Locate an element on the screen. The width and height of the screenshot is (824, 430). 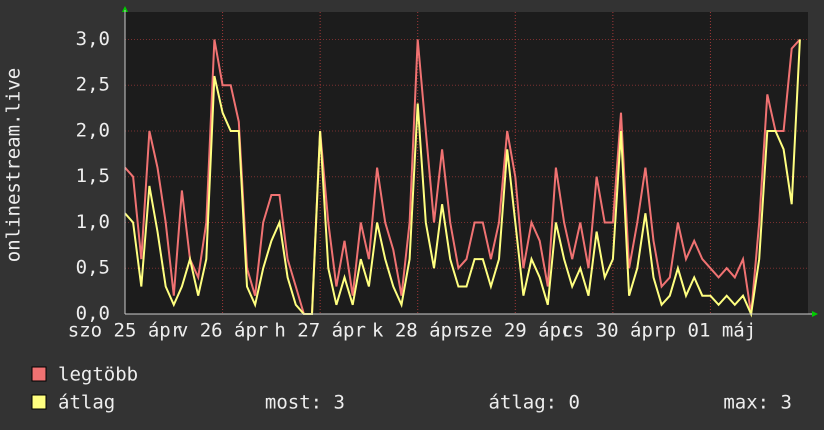
legend-label: átlag is located at coordinates (86, 403).